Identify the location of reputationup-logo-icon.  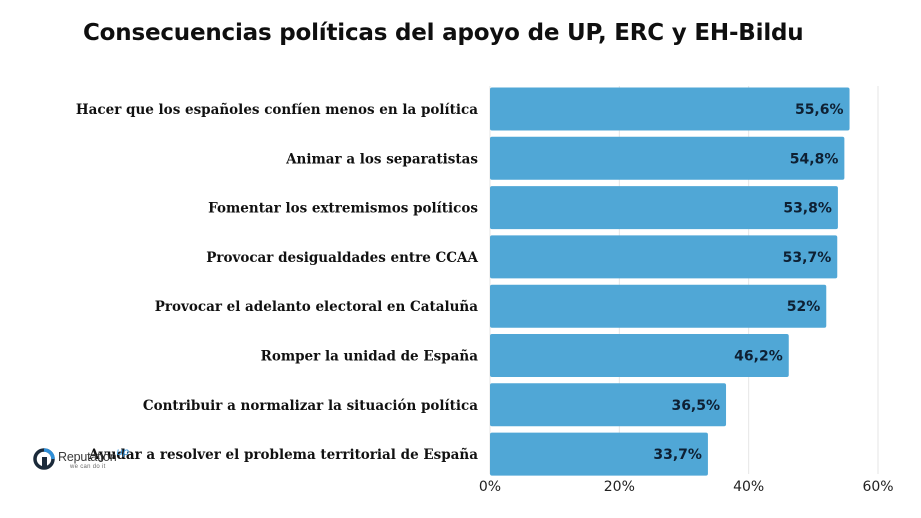
(44, 459).